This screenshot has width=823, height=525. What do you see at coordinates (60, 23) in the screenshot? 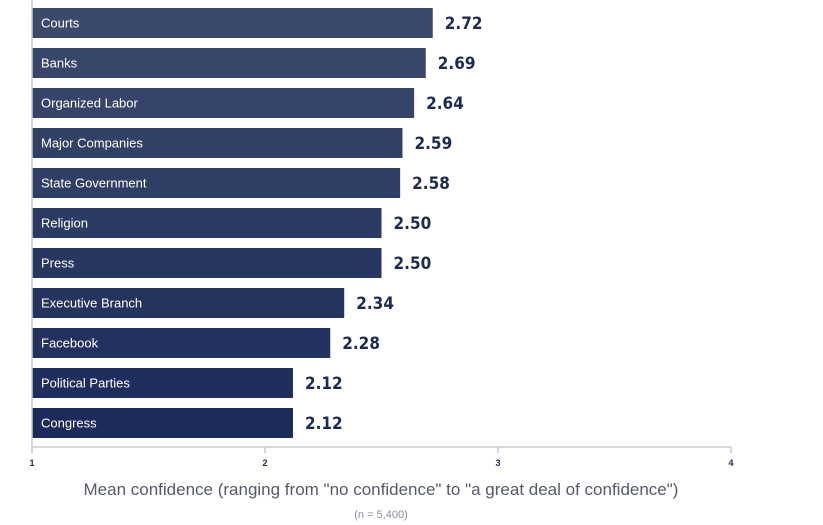
I see `category-label: Courts` at bounding box center [60, 23].